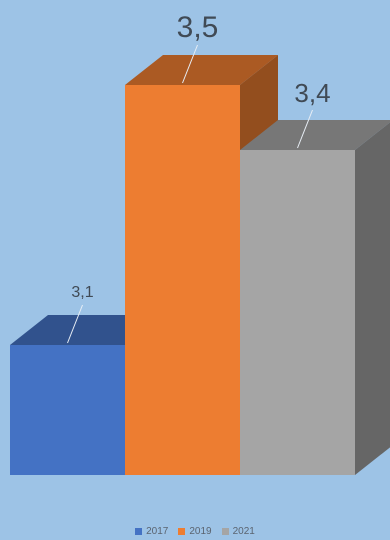  Describe the element at coordinates (182, 531) in the screenshot. I see `legend-swatch-2019` at that location.